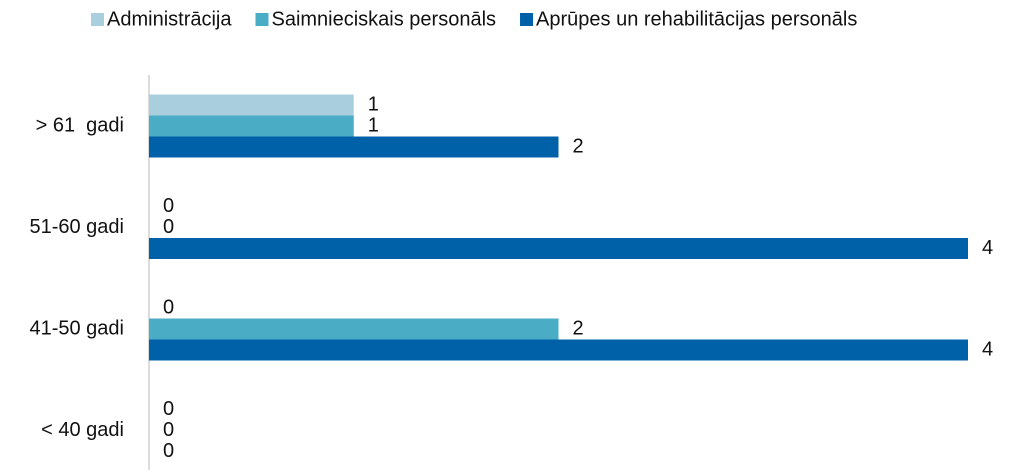 This screenshot has width=1026, height=476. What do you see at coordinates (76, 328) in the screenshot?
I see `y-tick-label: 41-50 gadi` at bounding box center [76, 328].